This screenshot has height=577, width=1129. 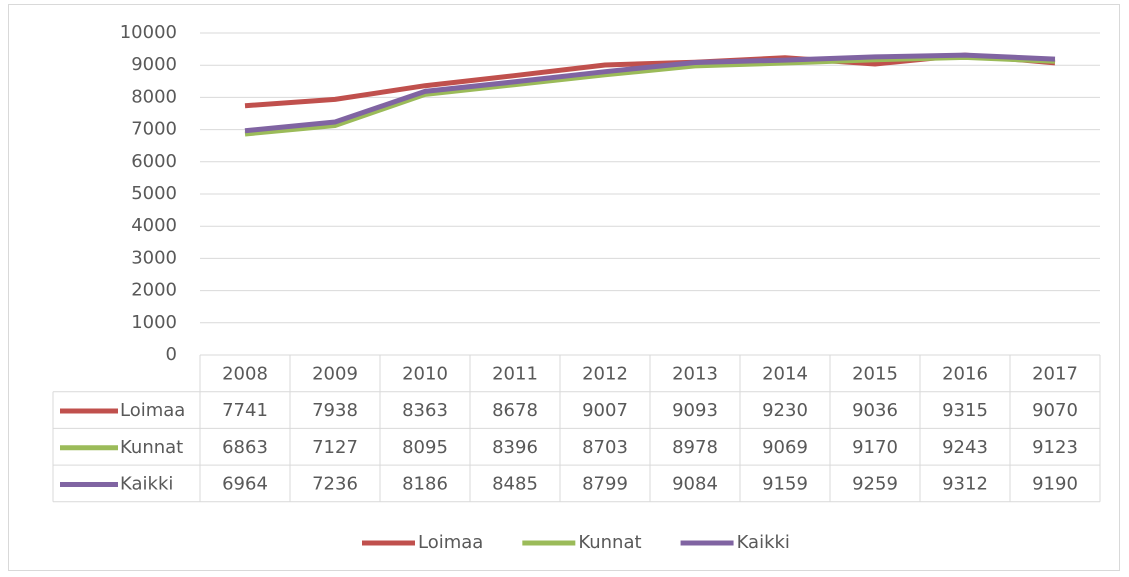 I want to click on table-cell: 8095, so click(x=425, y=447).